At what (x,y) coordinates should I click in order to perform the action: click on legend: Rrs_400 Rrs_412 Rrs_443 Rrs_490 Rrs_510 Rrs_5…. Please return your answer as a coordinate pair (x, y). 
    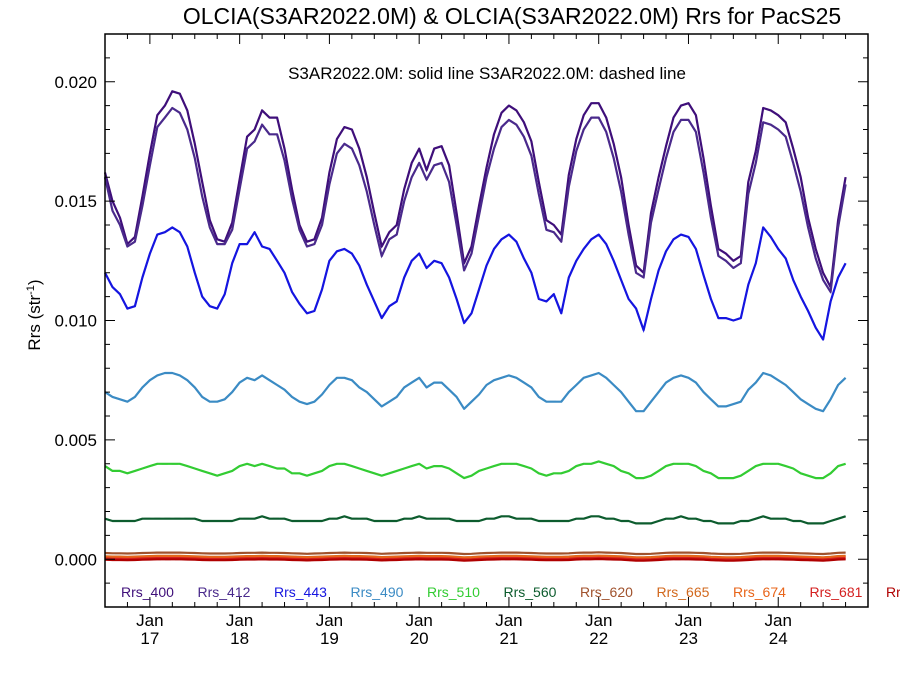
    Looking at the image, I should click on (510, 592).